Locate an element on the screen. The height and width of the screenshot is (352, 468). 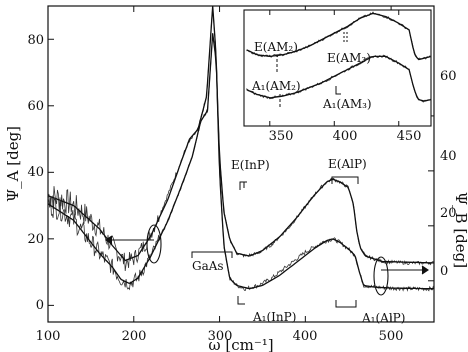
inset-annotation-e-am3: E(AM₃) is located at coordinates (349, 58).